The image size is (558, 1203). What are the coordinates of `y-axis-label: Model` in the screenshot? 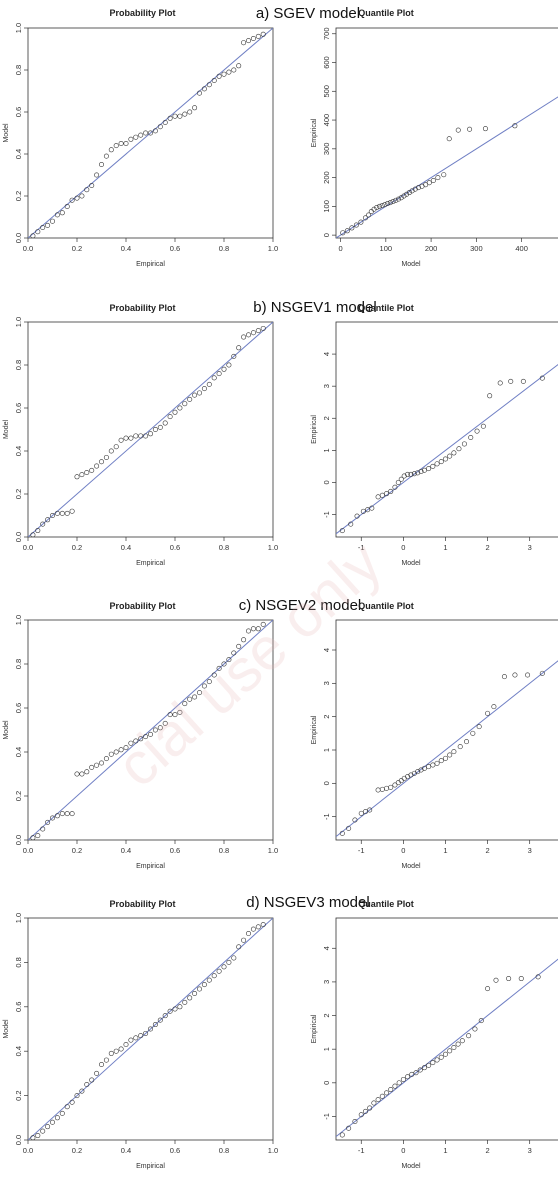 It's located at (6, 430).